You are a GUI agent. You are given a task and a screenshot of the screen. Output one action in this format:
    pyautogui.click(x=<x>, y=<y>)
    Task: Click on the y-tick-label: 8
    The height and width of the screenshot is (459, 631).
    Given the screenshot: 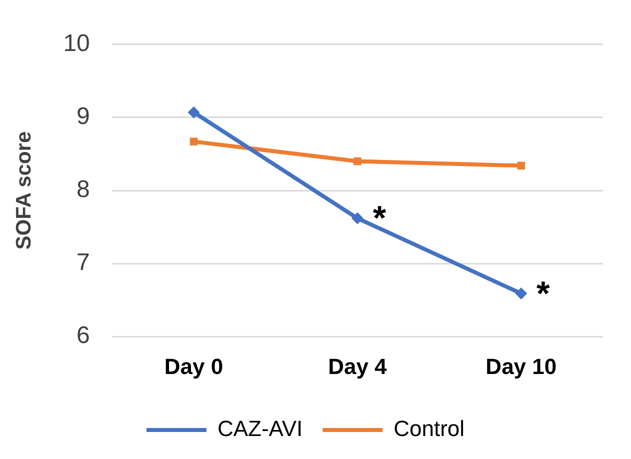 What is the action you would take?
    pyautogui.click(x=83, y=190)
    